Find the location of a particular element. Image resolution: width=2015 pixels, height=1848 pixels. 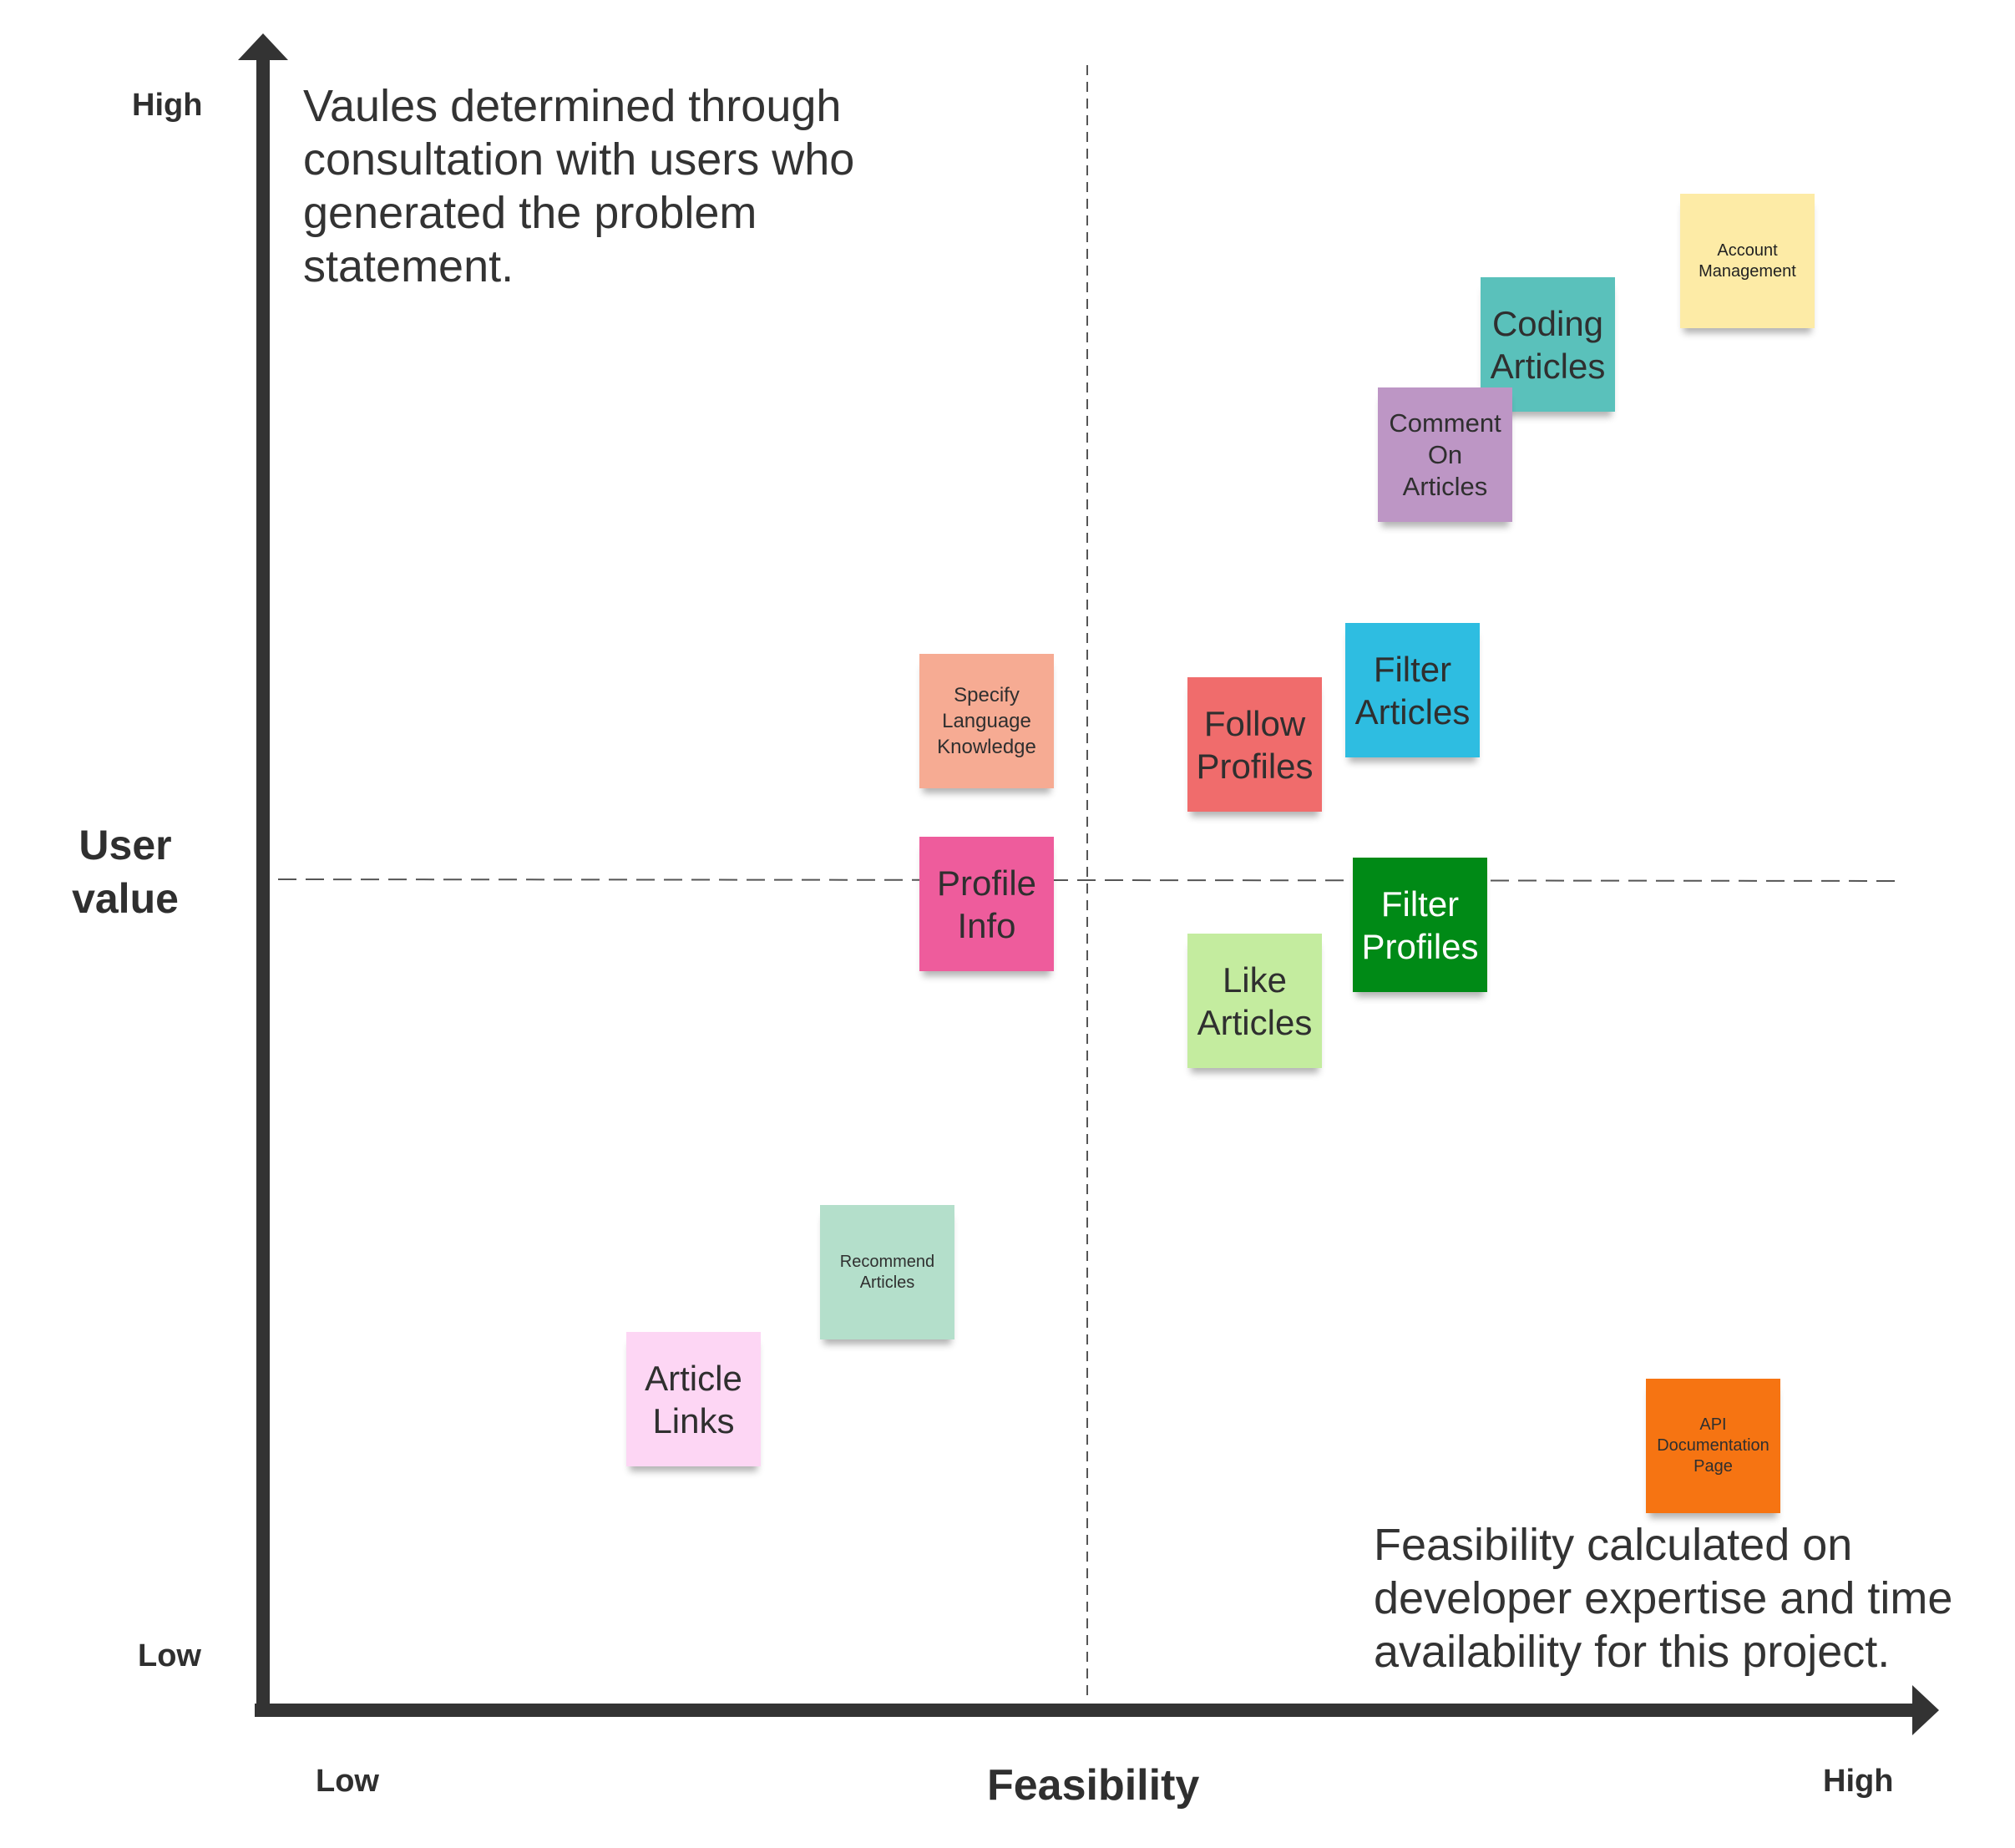

sticky-label: Specify Language Knowledge is located at coordinates (986, 721).